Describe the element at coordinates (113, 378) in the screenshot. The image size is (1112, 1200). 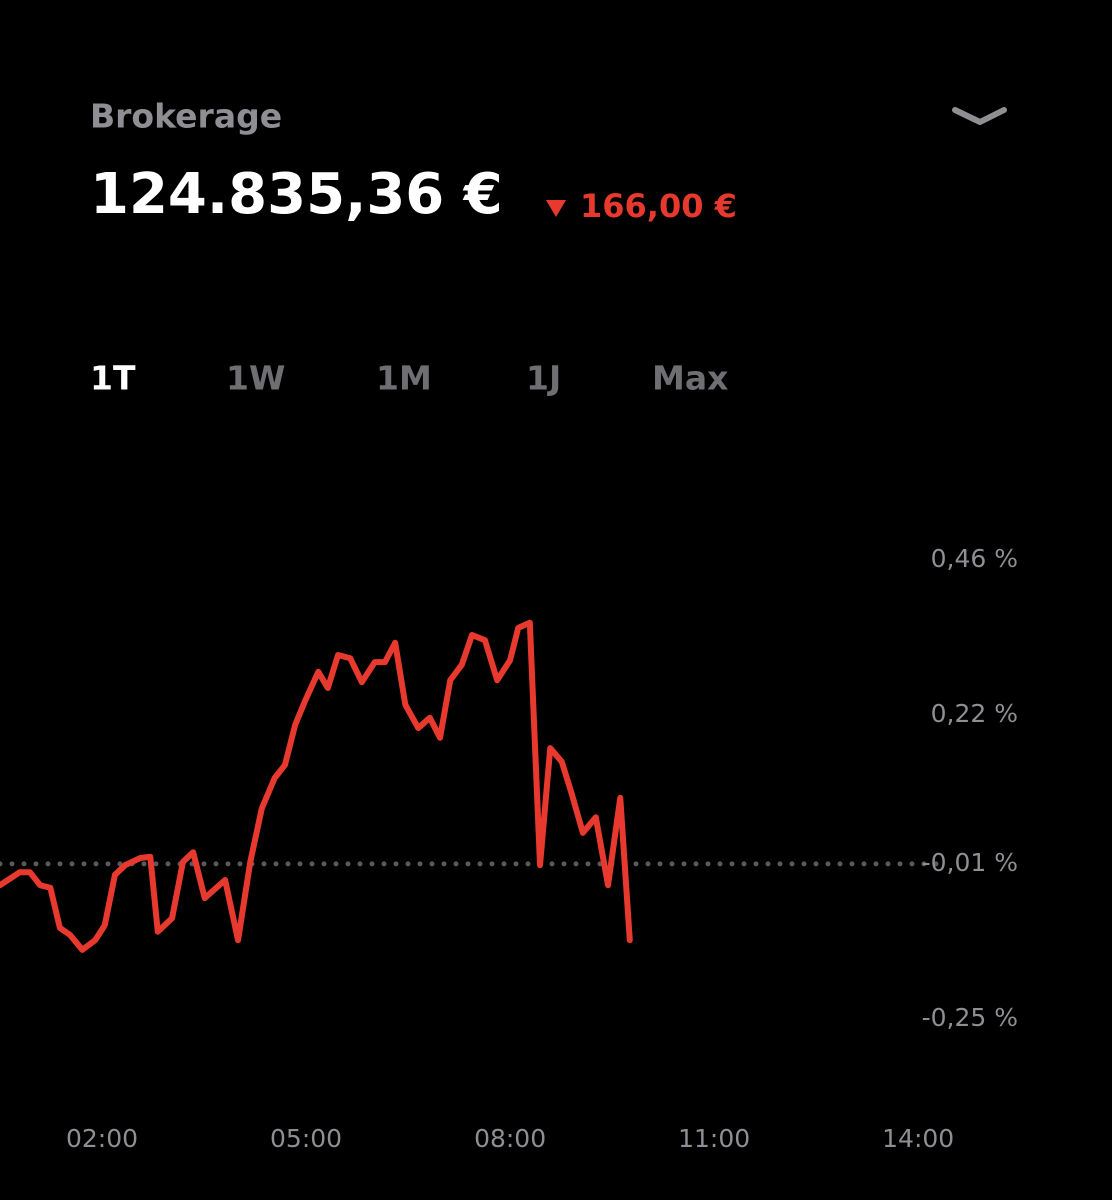
I see `tab: 1T` at that location.